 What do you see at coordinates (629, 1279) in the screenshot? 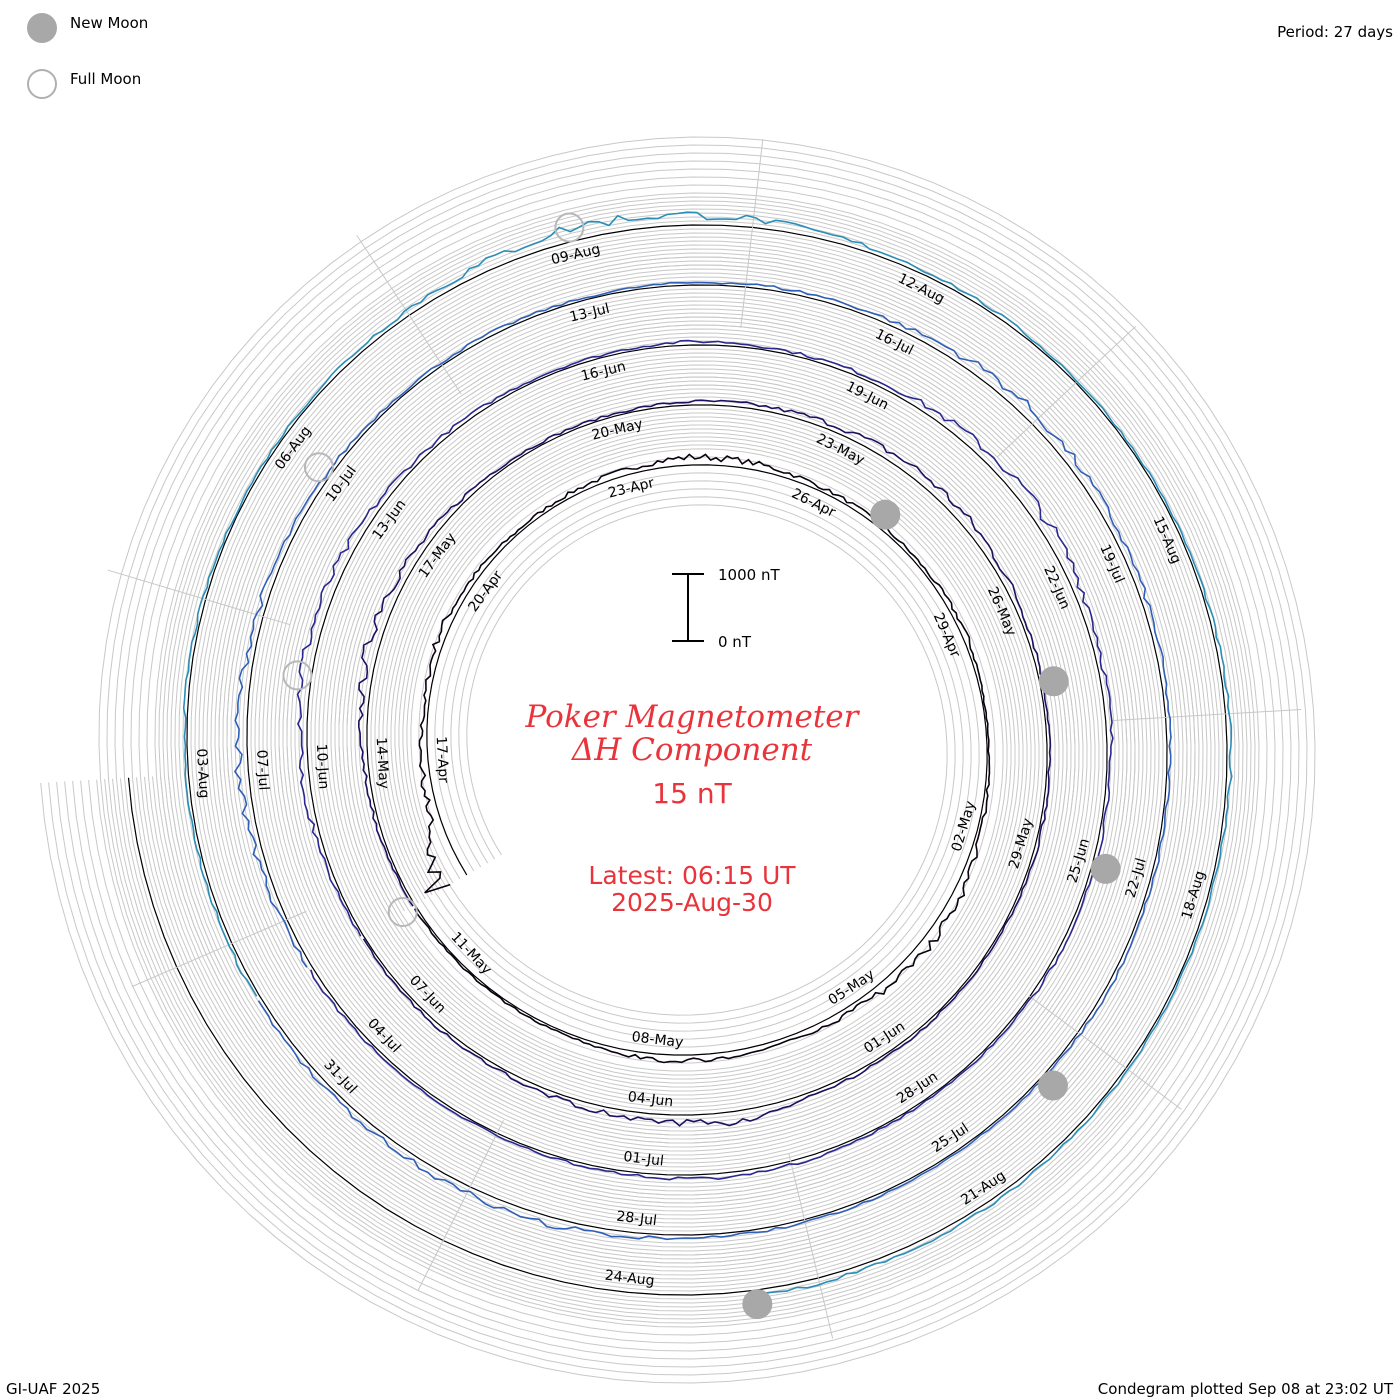
I see `date-label: 24-Aug` at bounding box center [629, 1279].